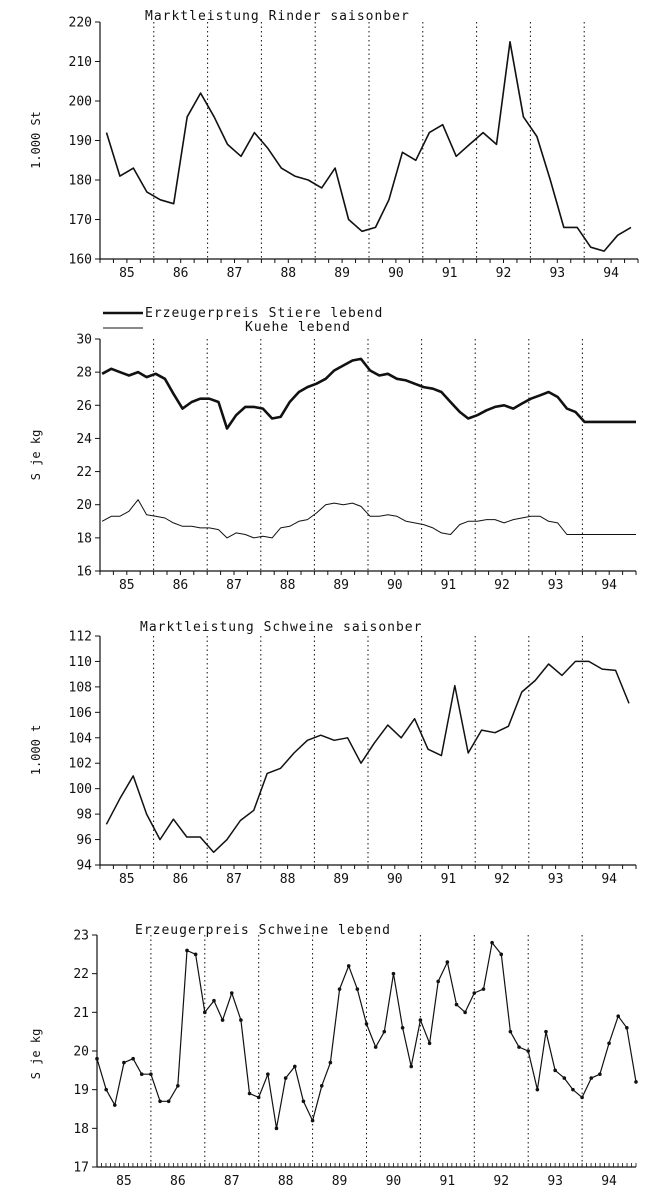  Describe the element at coordinates (81, 1129) in the screenshot. I see `y-tick-label: 18` at that location.